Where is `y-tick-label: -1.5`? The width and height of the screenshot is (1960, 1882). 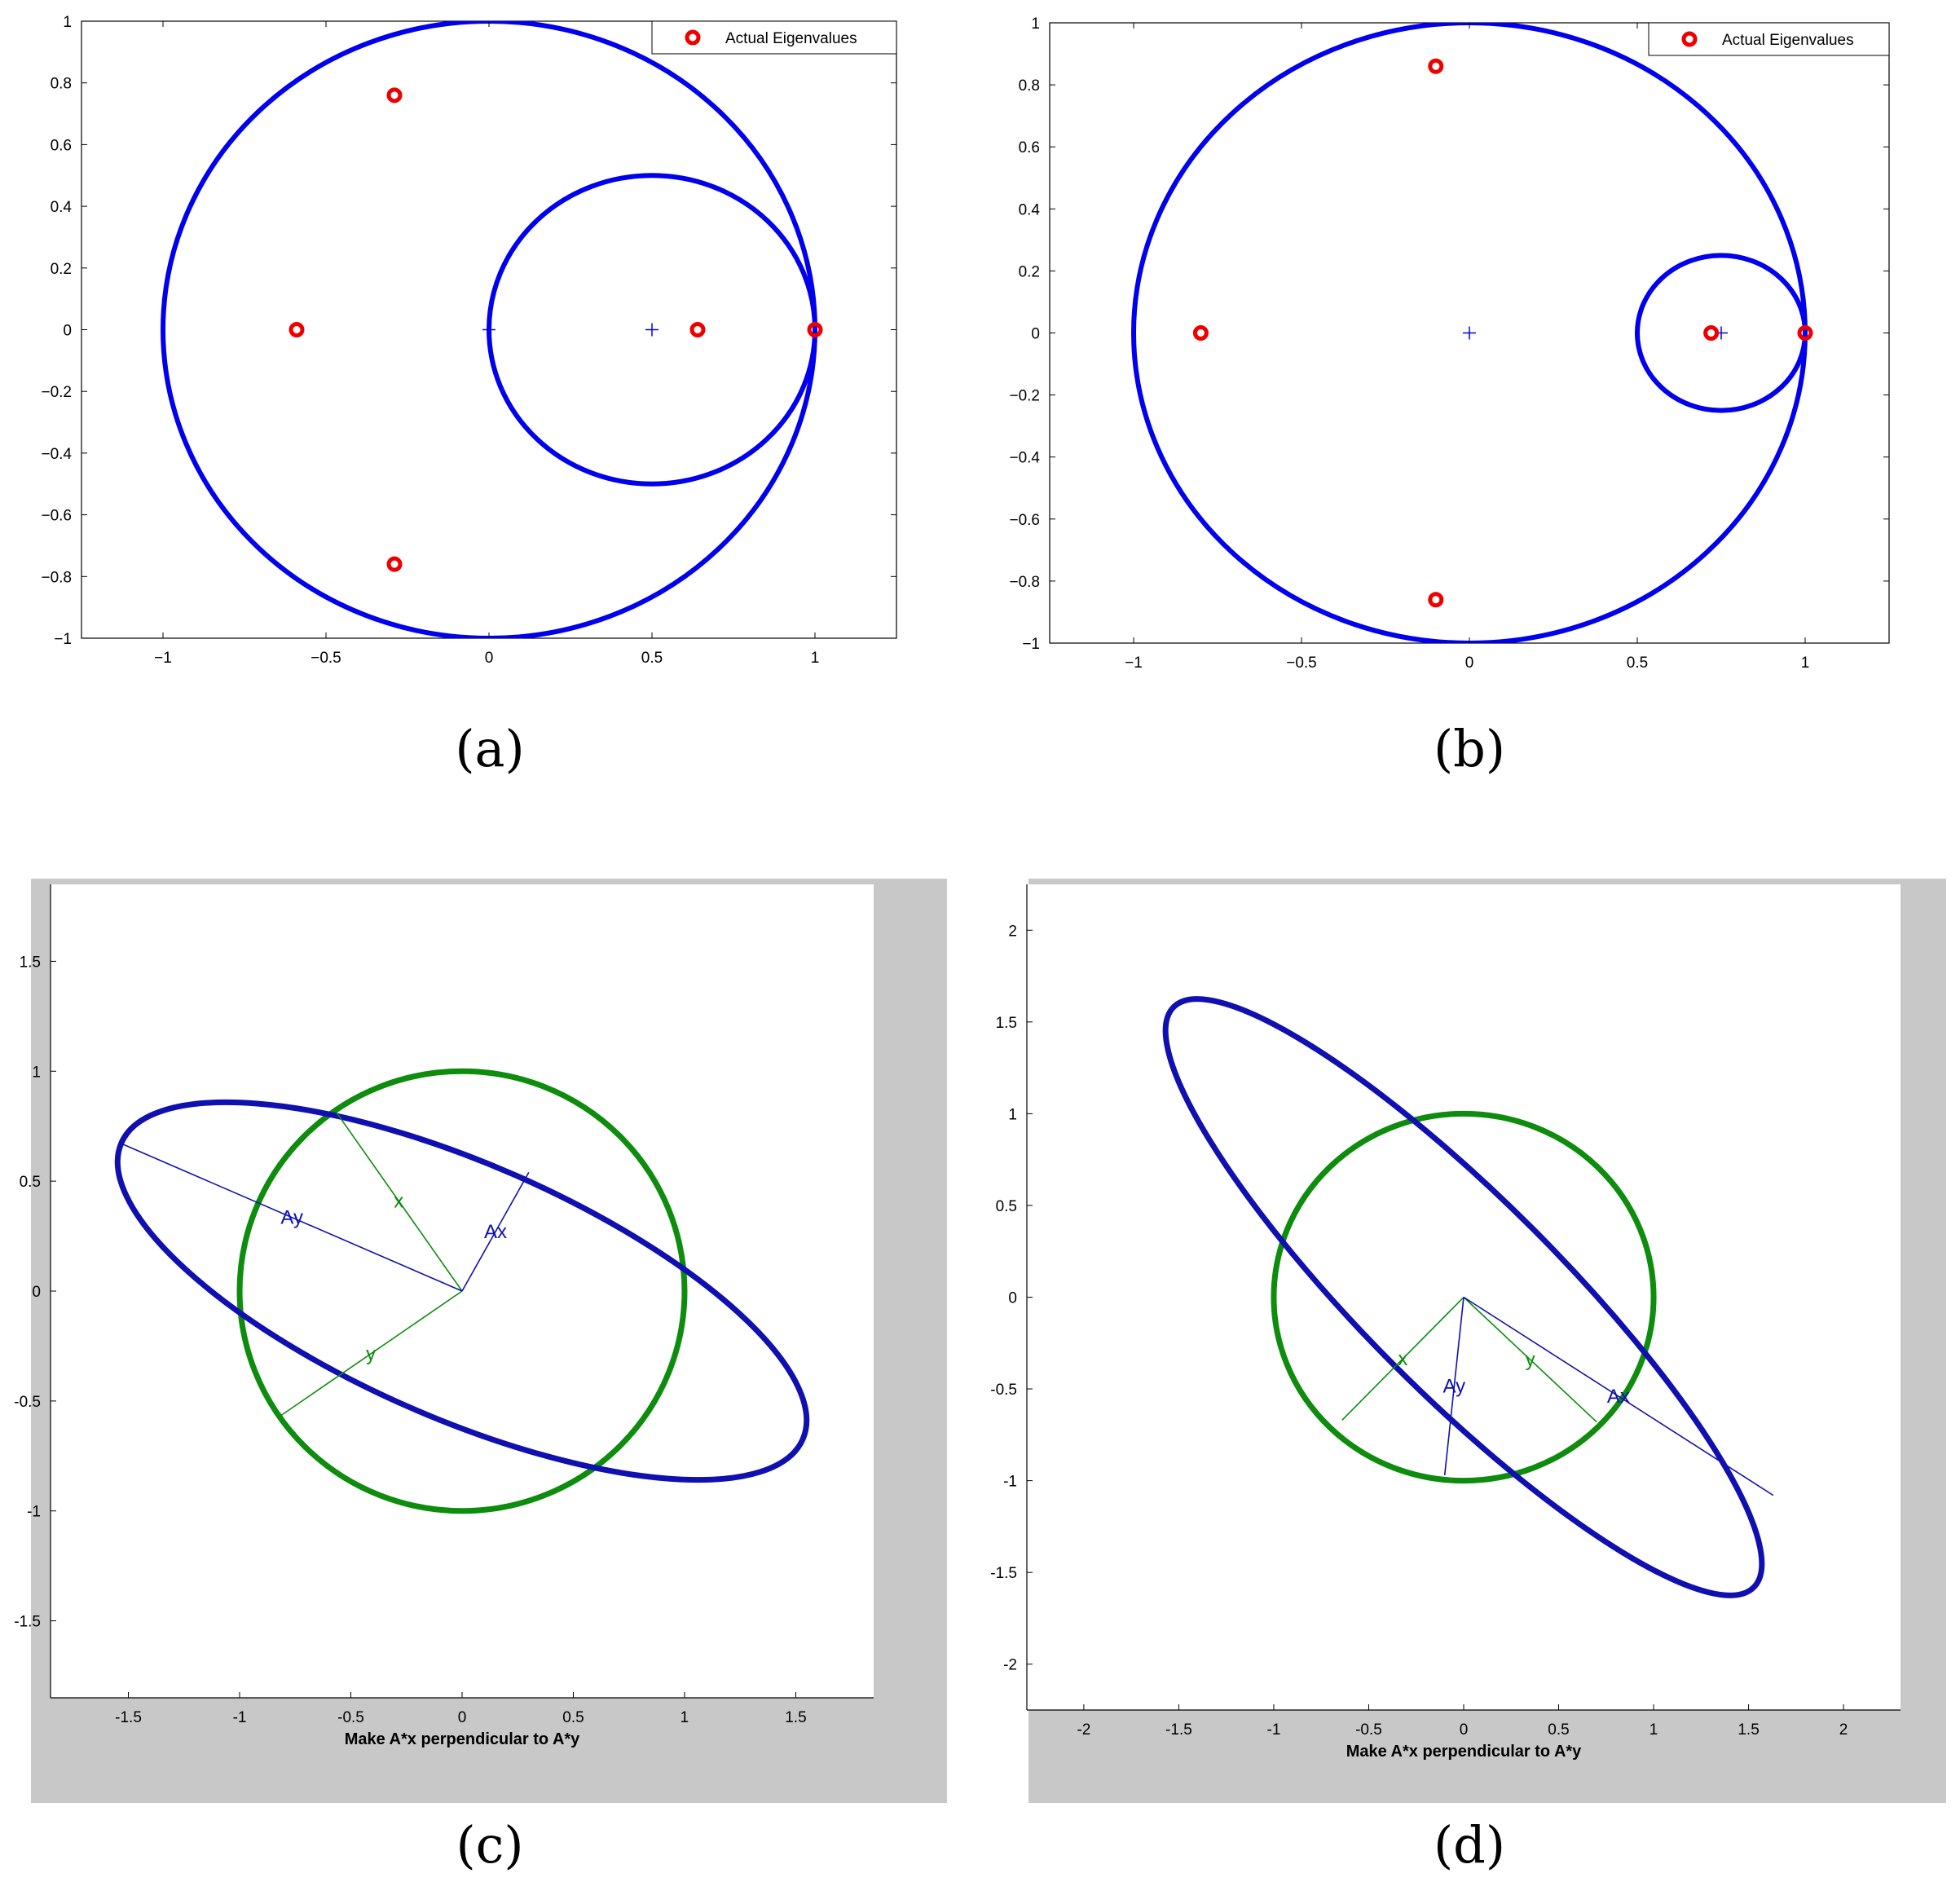
y-tick-label: -1.5 is located at coordinates (27, 1622).